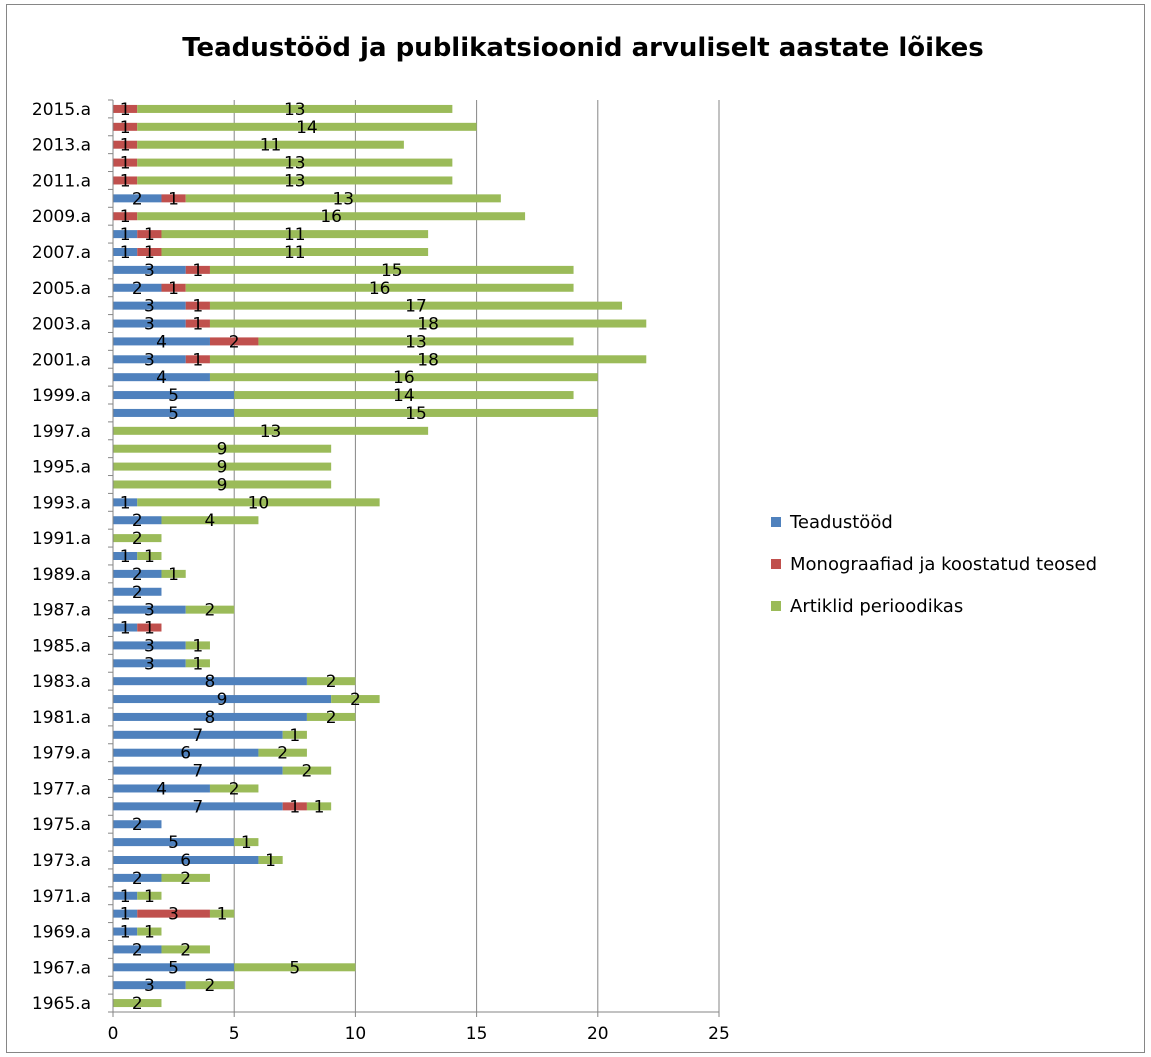 This screenshot has width=1151, height=1057. Describe the element at coordinates (416, 341) in the screenshot. I see `bar-2002.a-s2` at that location.